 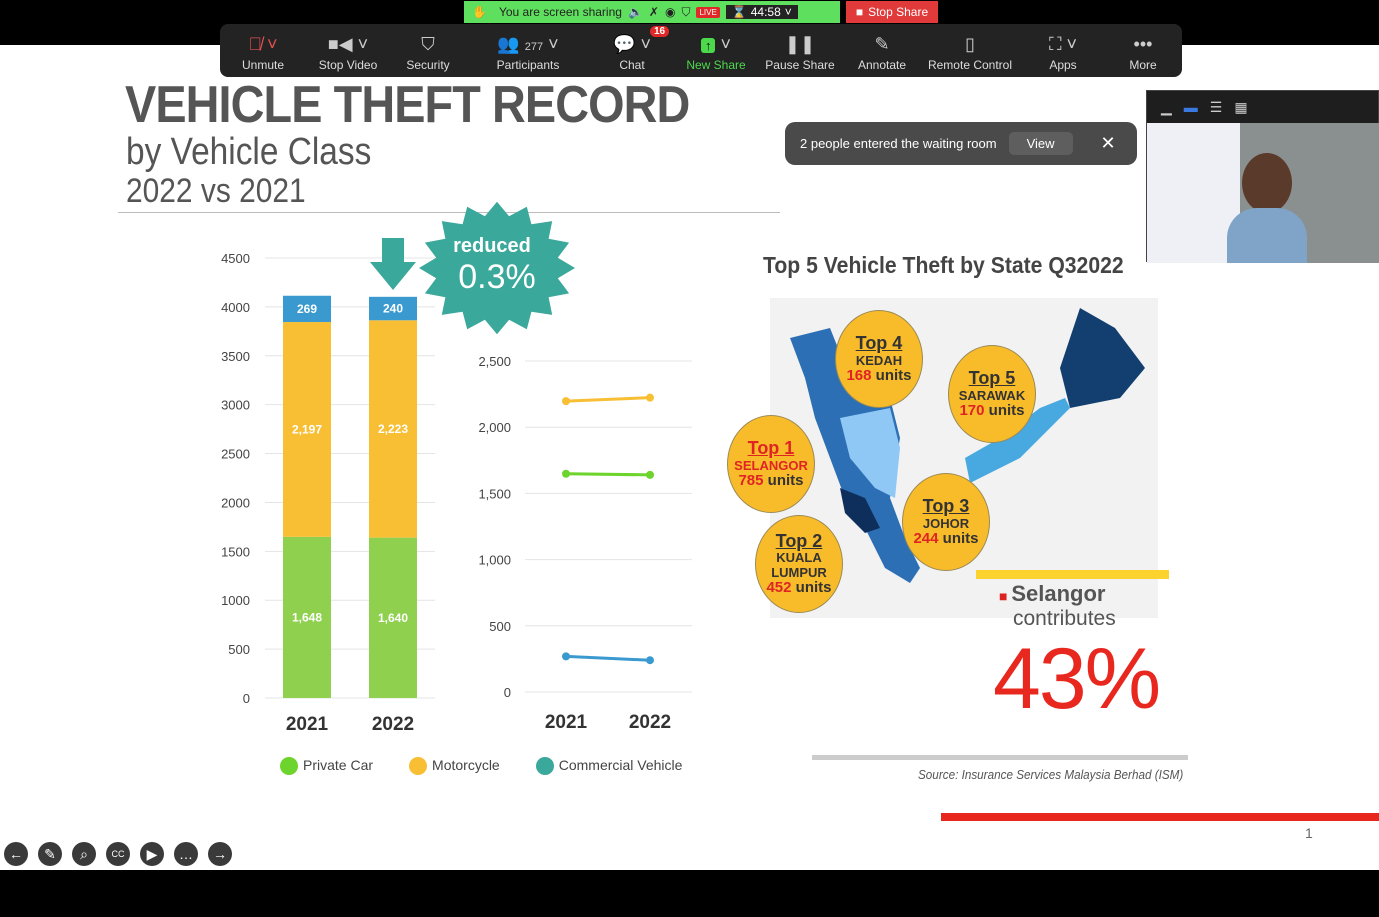 What do you see at coordinates (708, 12) in the screenshot?
I see `live-badge: LIVE` at bounding box center [708, 12].